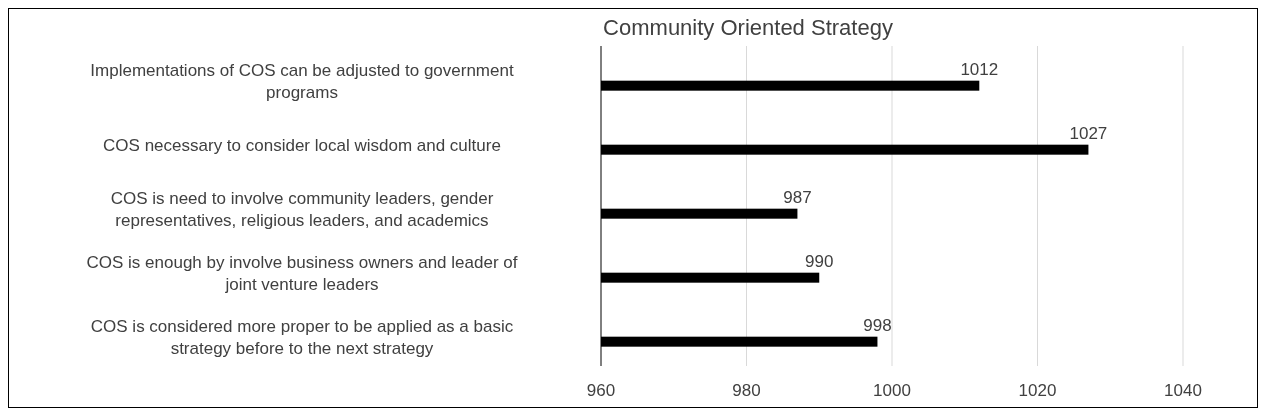 The width and height of the screenshot is (1265, 415). What do you see at coordinates (819, 261) in the screenshot?
I see `data-label: 990` at bounding box center [819, 261].